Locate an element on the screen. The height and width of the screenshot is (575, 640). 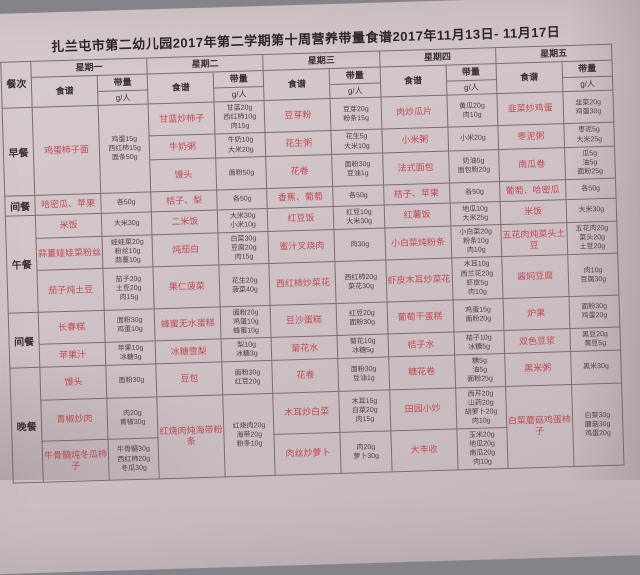
dish-cell: 红豆饭 is located at coordinates (301, 219).